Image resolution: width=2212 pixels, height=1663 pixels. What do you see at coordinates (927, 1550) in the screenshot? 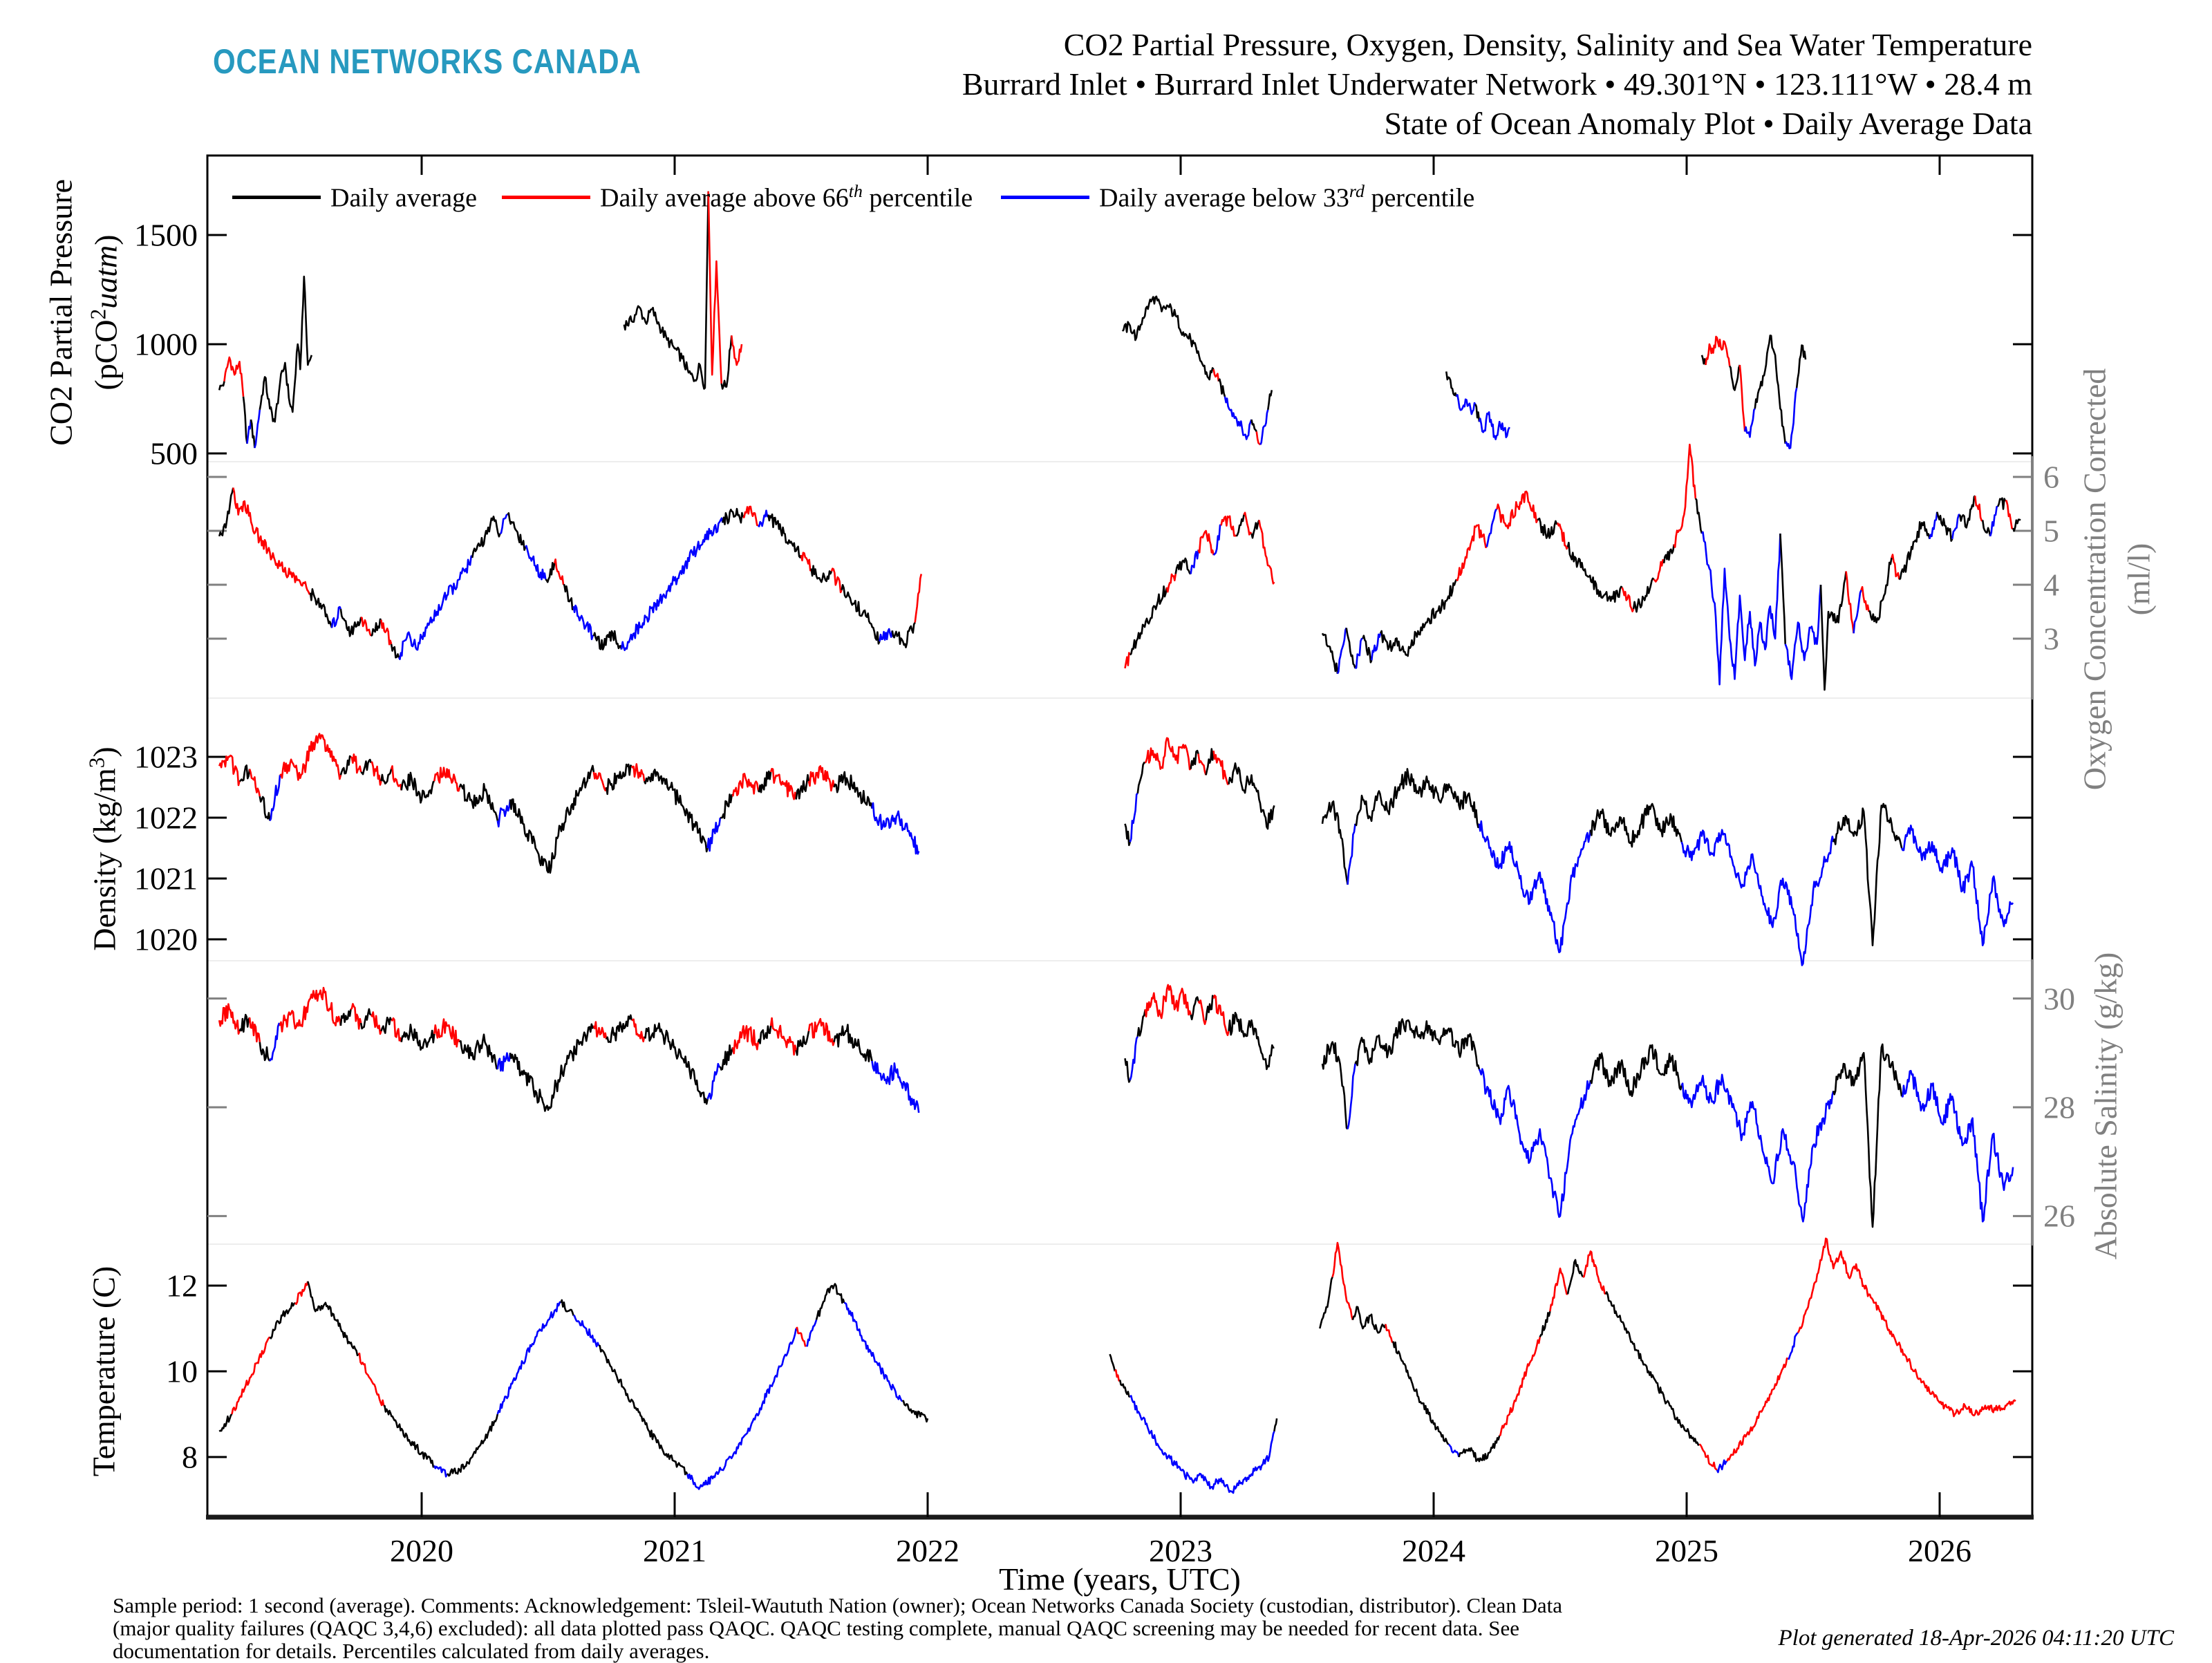
I see `x-tick-label-2022: 2022` at bounding box center [927, 1550].